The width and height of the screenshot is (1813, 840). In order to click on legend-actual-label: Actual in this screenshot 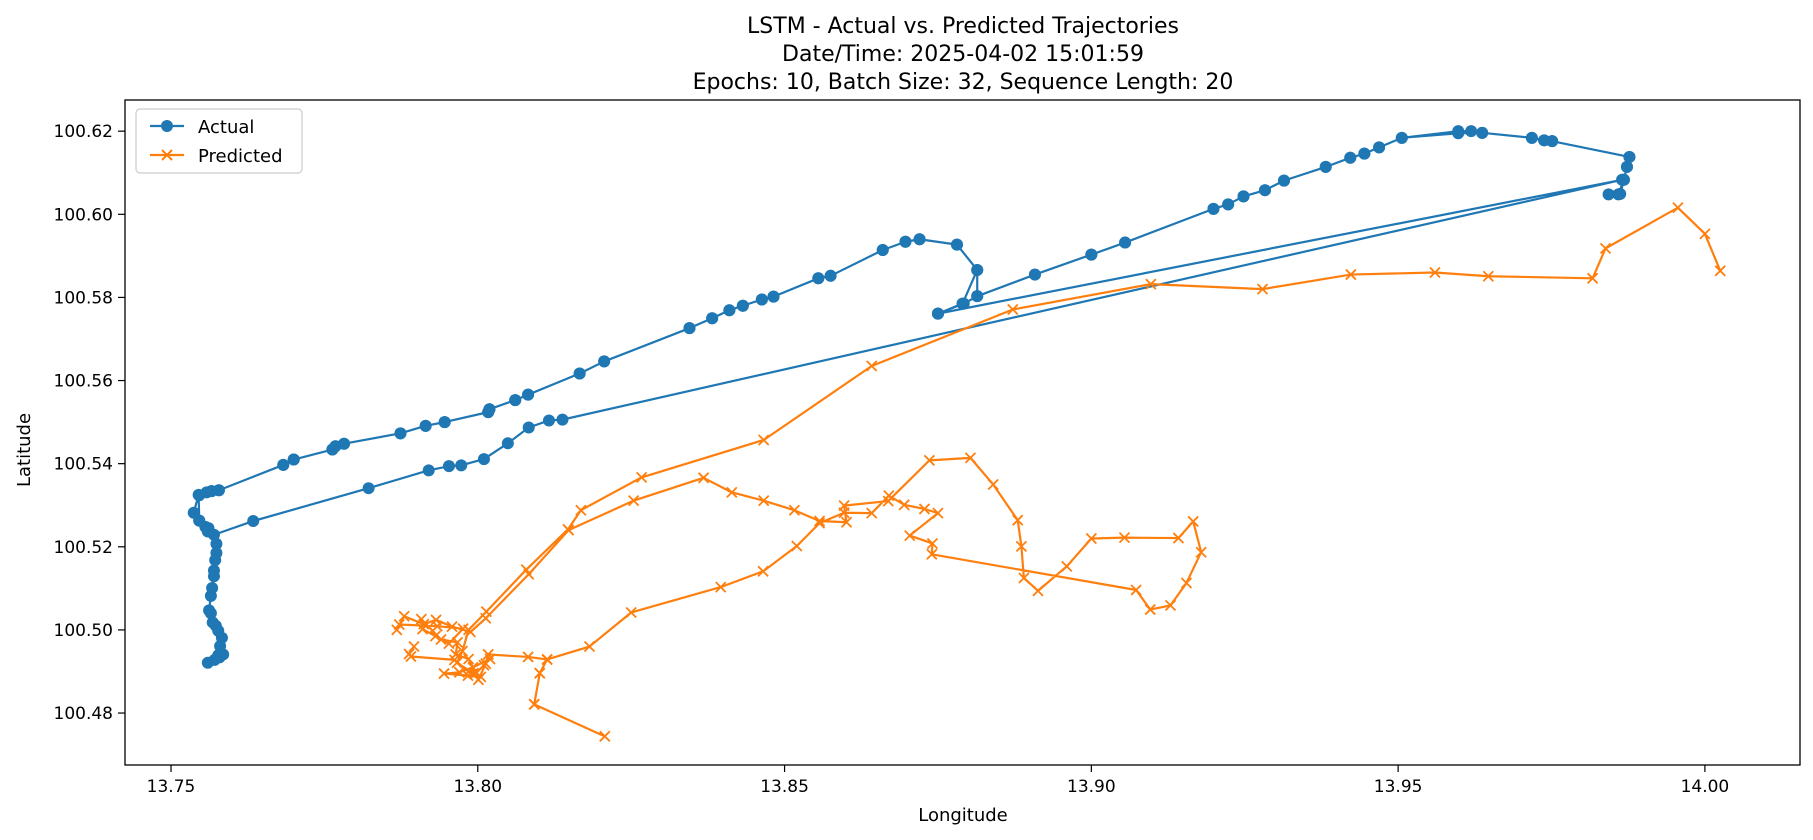, I will do `click(226, 127)`.